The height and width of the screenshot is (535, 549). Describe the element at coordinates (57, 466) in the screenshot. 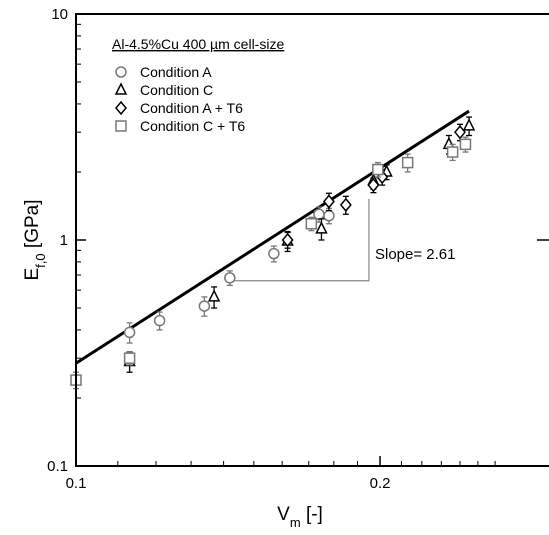

I see `y-tick-label: 0.1` at that location.